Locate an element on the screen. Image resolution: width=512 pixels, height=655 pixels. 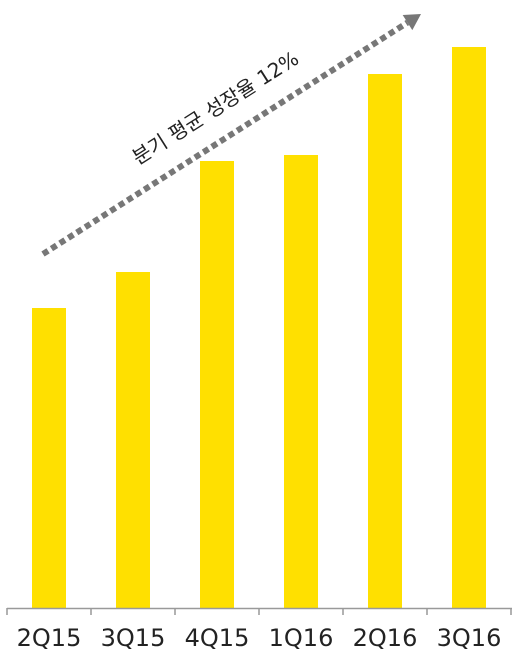
x-tick-label-4Q15: 4Q15 is located at coordinates (217, 638).